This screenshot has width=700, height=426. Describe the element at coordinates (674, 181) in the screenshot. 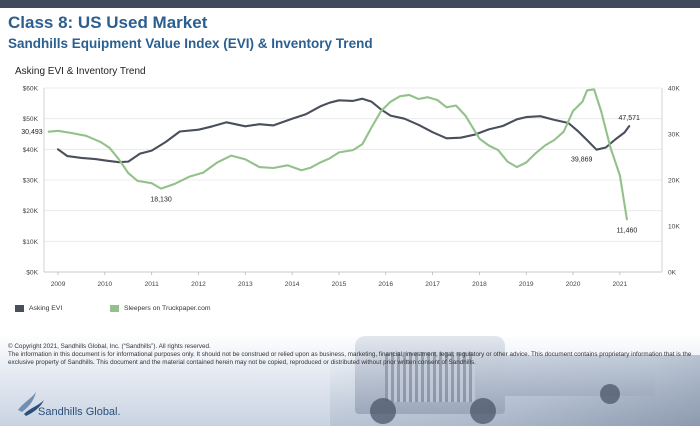

I see `y-right-tick-label: 20K` at that location.